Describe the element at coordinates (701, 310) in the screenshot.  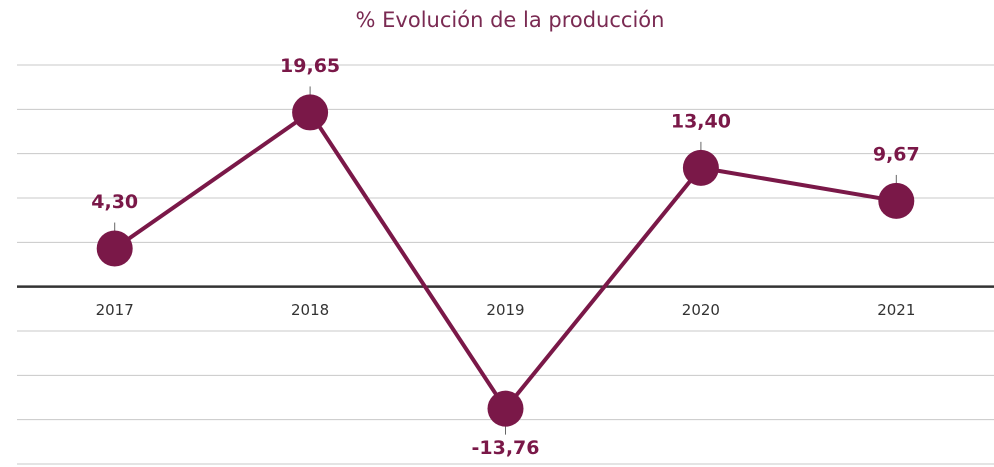
I see `x-tick-label: 2020` at that location.